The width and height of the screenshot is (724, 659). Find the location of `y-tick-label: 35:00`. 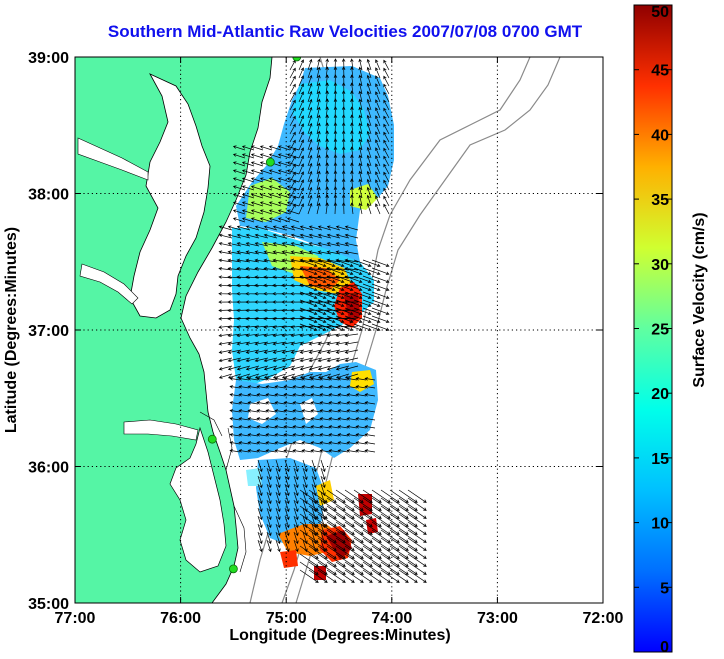

y-tick-label: 35:00 is located at coordinates (48, 604).